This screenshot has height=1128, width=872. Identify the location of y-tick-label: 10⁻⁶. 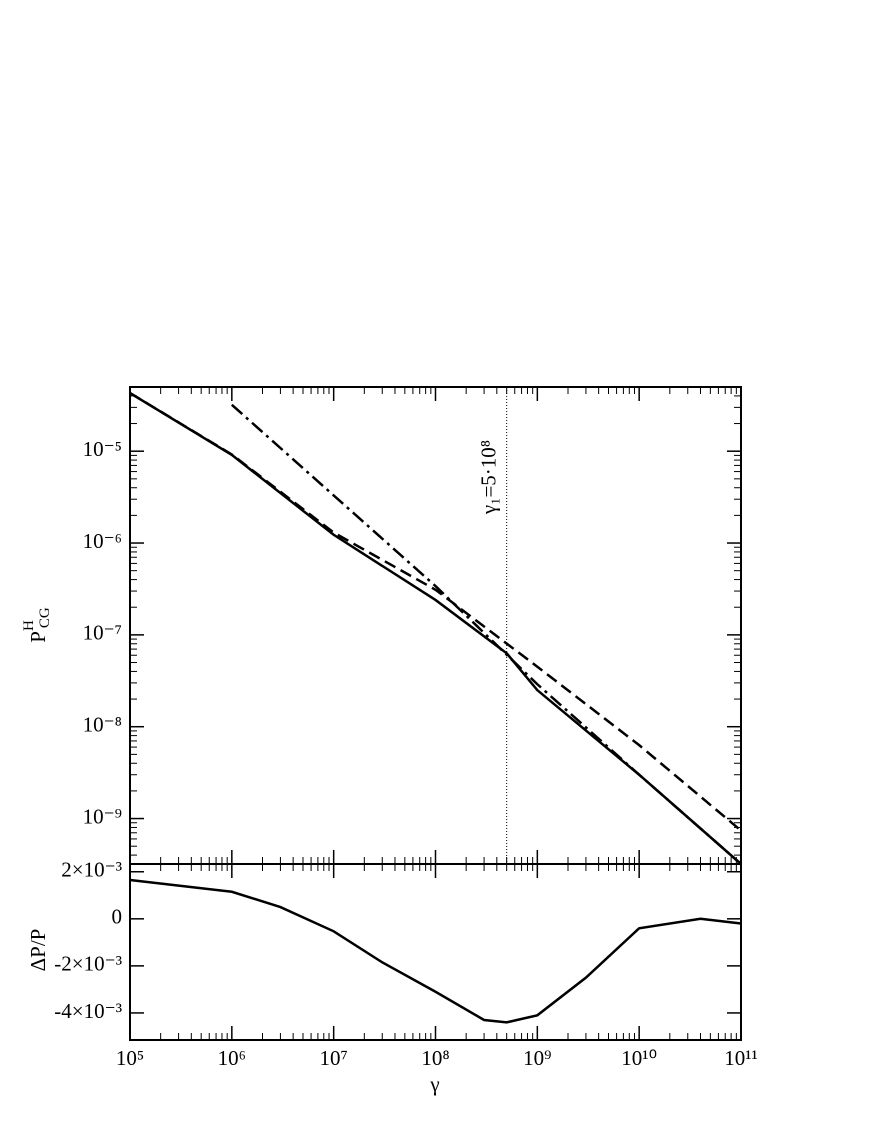
(102, 541).